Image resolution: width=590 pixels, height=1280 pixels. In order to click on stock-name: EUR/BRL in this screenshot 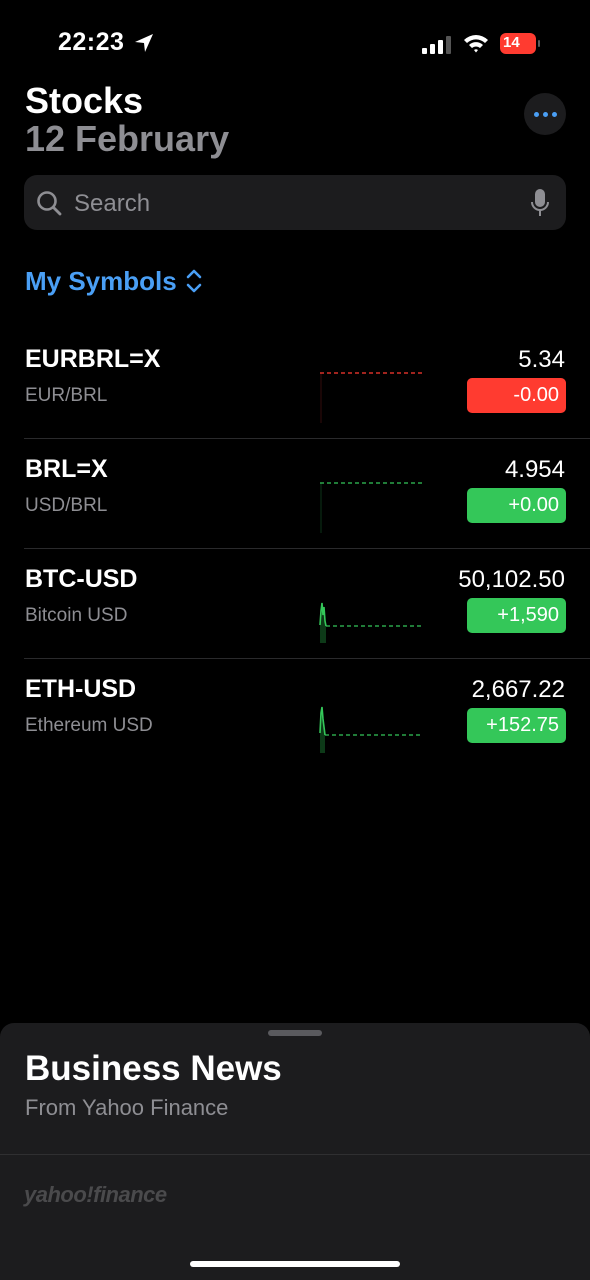, I will do `click(66, 395)`.